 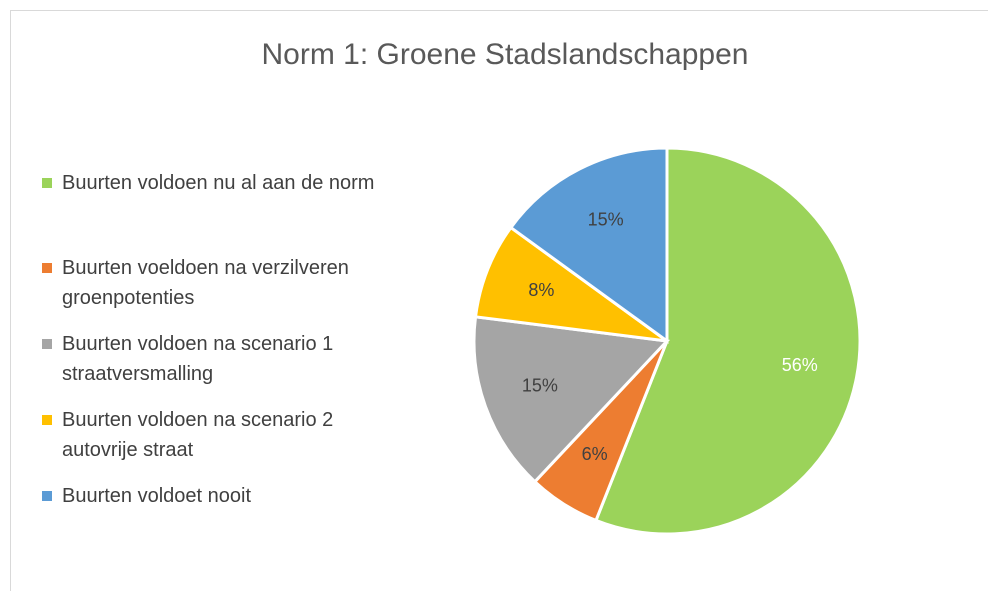 What do you see at coordinates (505, 54) in the screenshot?
I see `chart-title: Norm 1: Groene Stadslandschappen` at bounding box center [505, 54].